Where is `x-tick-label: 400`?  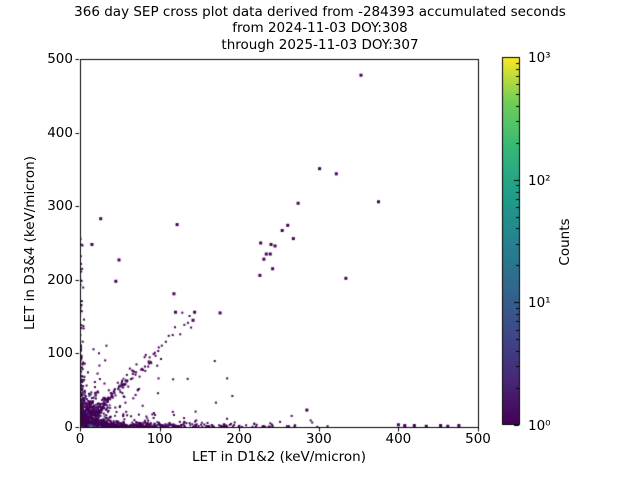 x-tick-label: 400 is located at coordinates (398, 439).